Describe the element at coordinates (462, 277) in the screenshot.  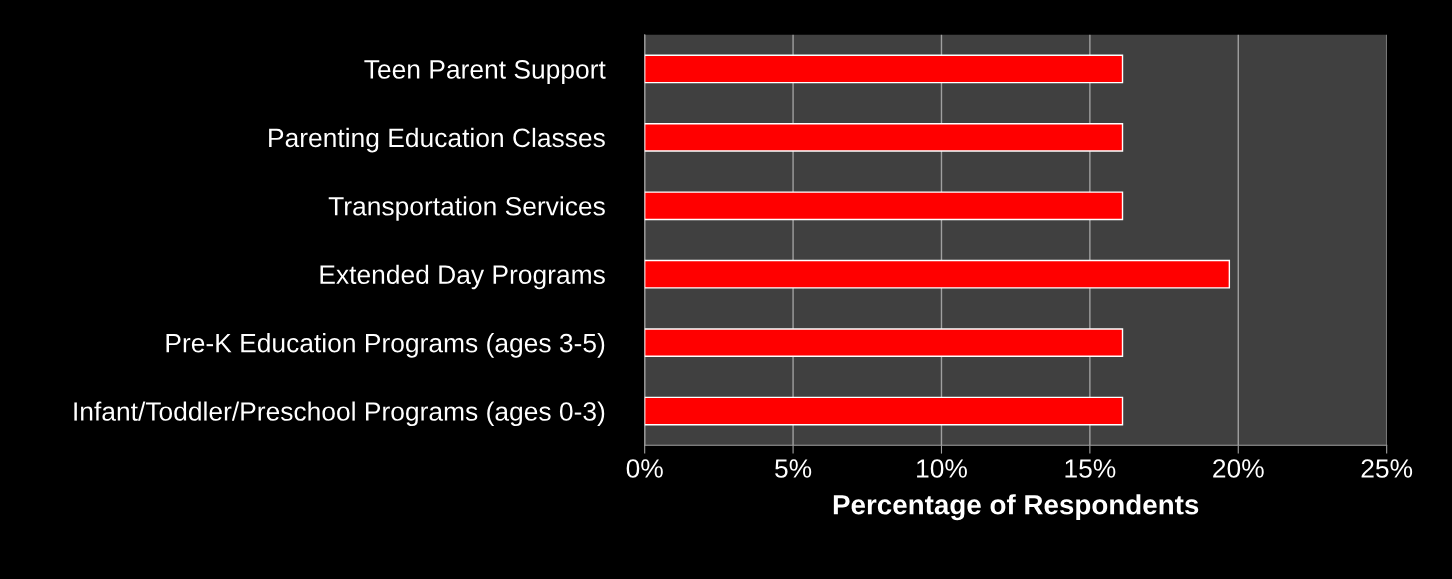
I see `y-tick-label: Extended Day Programs` at that location.